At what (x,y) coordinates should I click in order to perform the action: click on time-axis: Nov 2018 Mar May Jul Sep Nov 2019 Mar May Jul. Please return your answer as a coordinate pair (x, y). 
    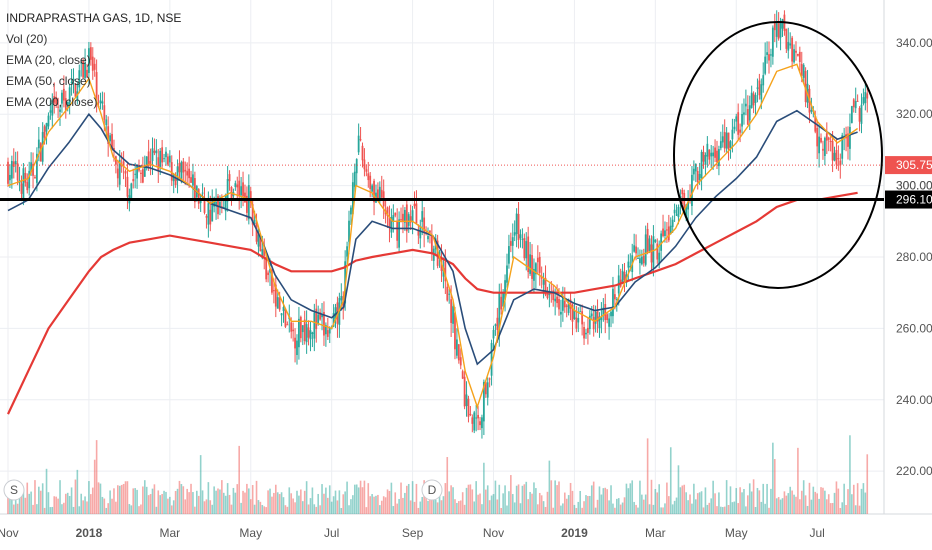
    Looking at the image, I should click on (412, 533).